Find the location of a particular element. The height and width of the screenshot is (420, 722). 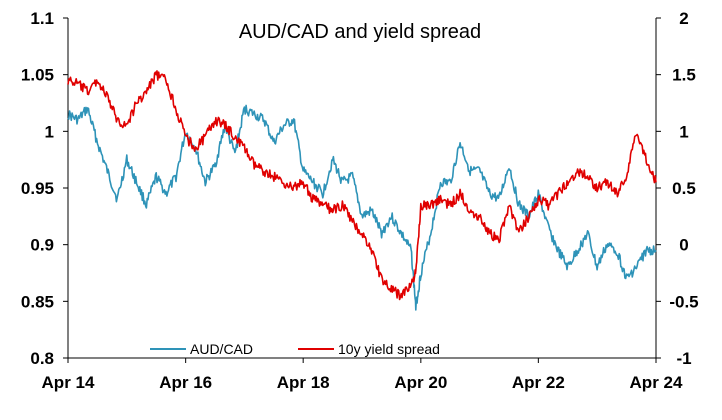

x-tick-label: Apr 22 is located at coordinates (538, 382).